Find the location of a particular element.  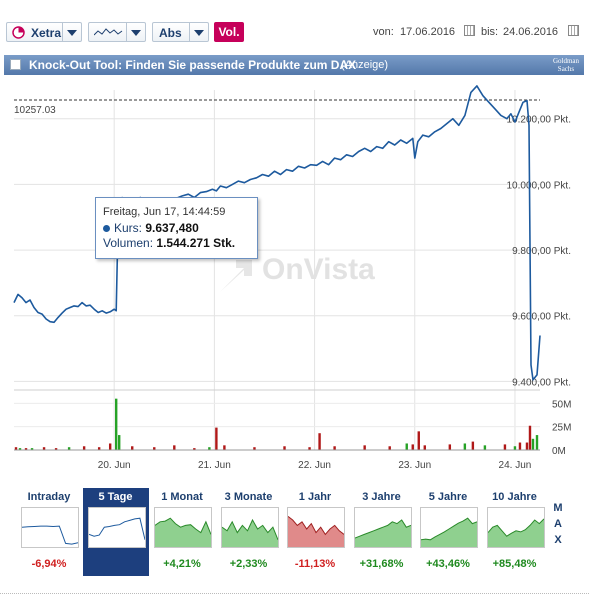

tooltip-volume-label: Volumen: is located at coordinates (128, 243).